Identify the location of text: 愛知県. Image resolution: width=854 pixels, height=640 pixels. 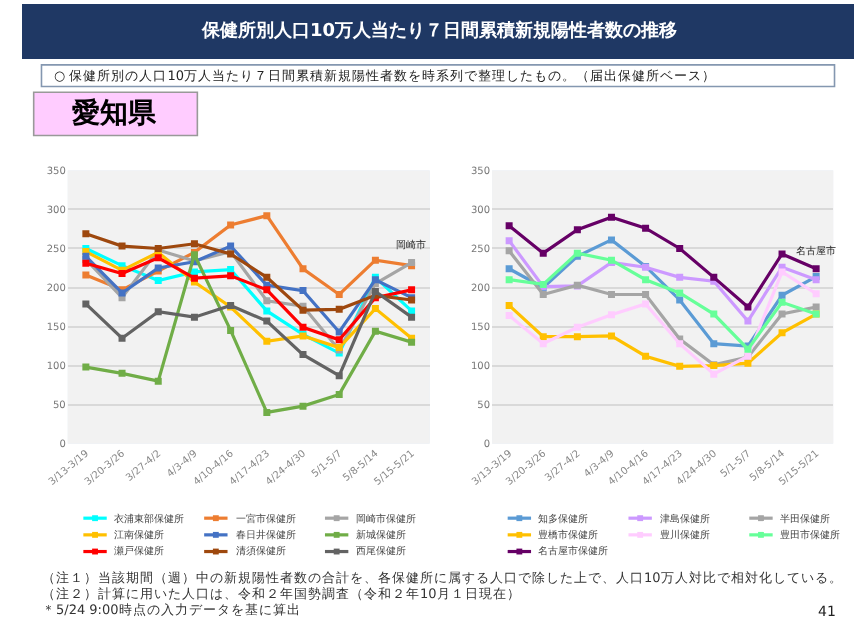
(115, 114).